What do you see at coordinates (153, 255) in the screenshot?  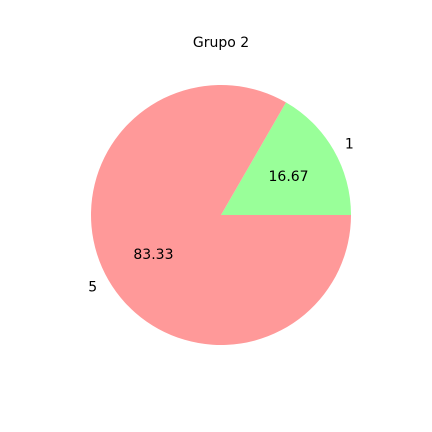 I see `slice-percent-label: 83.33` at bounding box center [153, 255].